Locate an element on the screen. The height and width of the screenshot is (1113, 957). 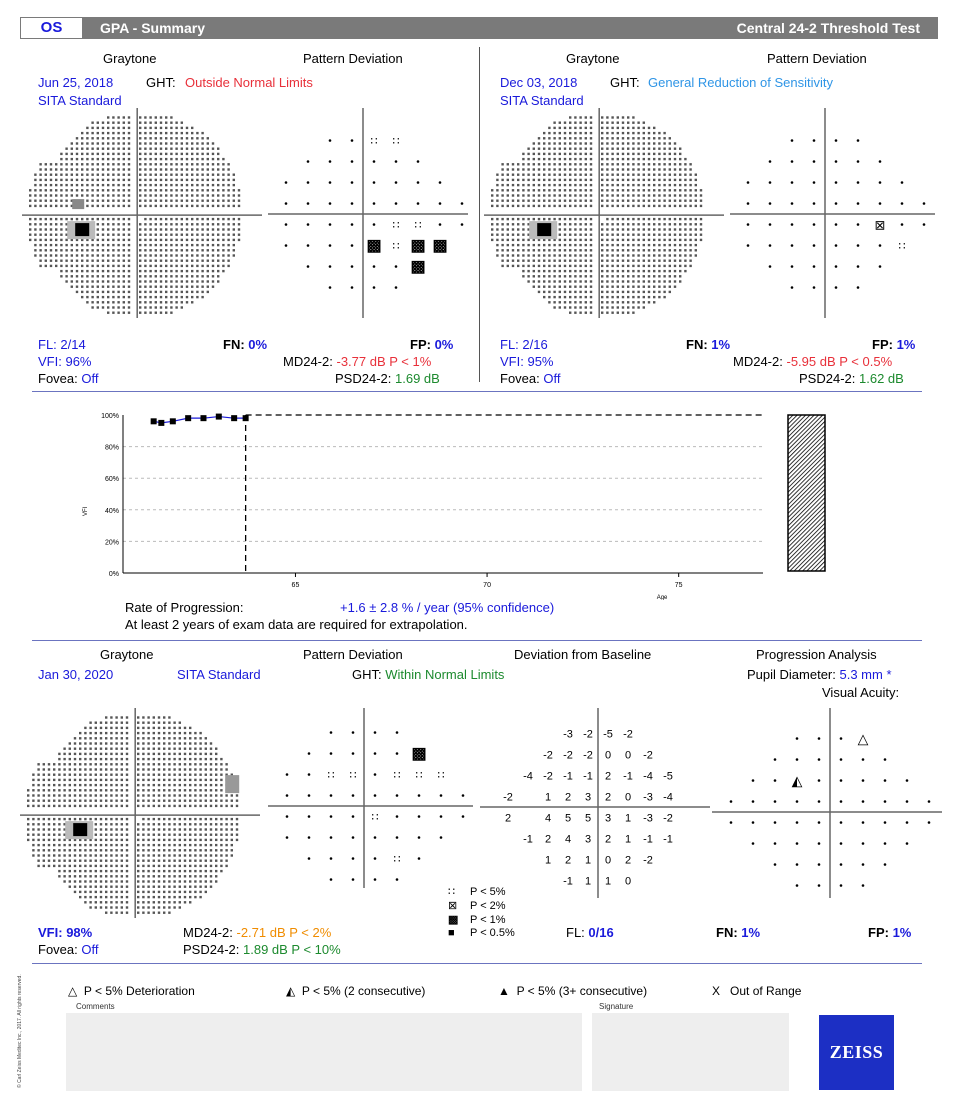
test-name: Central 24-2 Threshold Test is located at coordinates (828, 28).